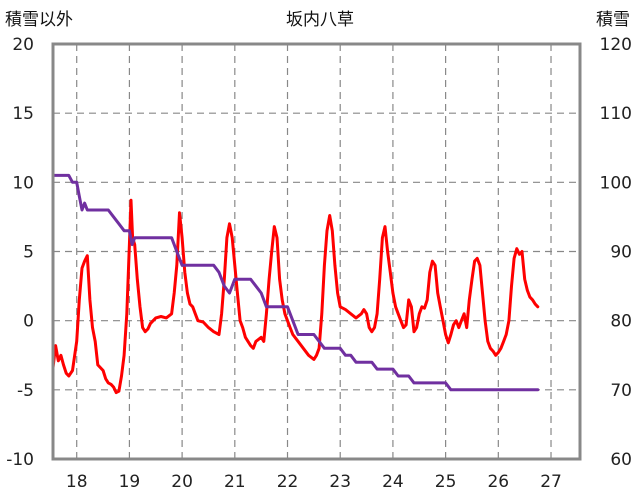  I want to click on x-tick-label: 22, so click(288, 482).